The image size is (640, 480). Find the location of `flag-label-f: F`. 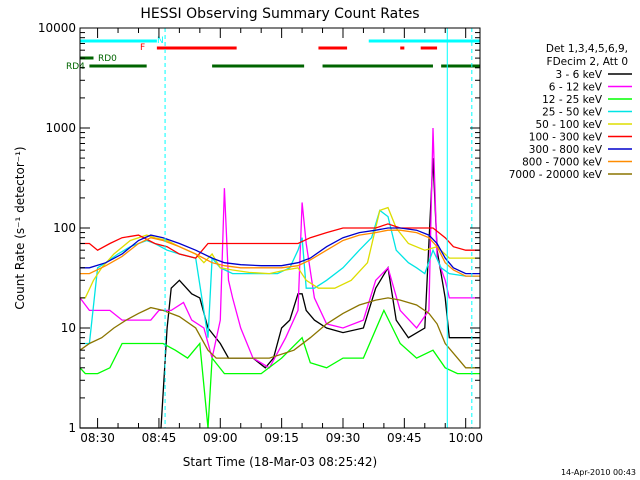

flag-label-f: F is located at coordinates (142, 48).